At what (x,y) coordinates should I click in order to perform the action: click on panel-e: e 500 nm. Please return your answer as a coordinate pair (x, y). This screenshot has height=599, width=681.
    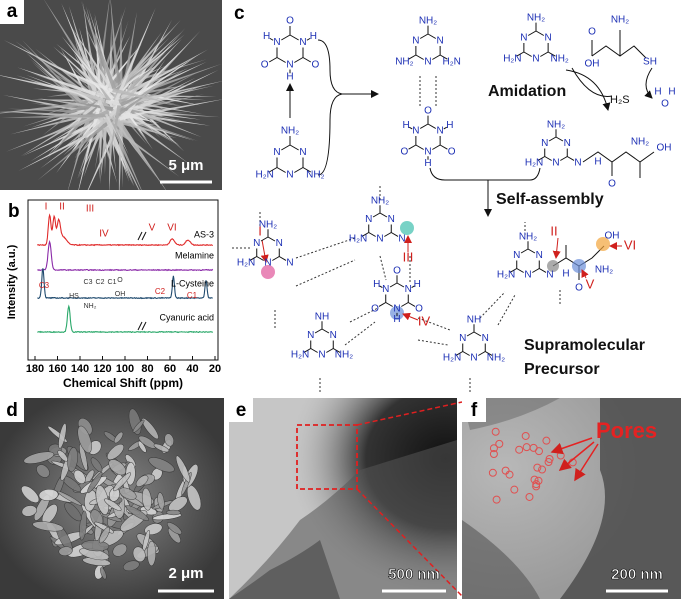
    Looking at the image, I should click on (346, 498).